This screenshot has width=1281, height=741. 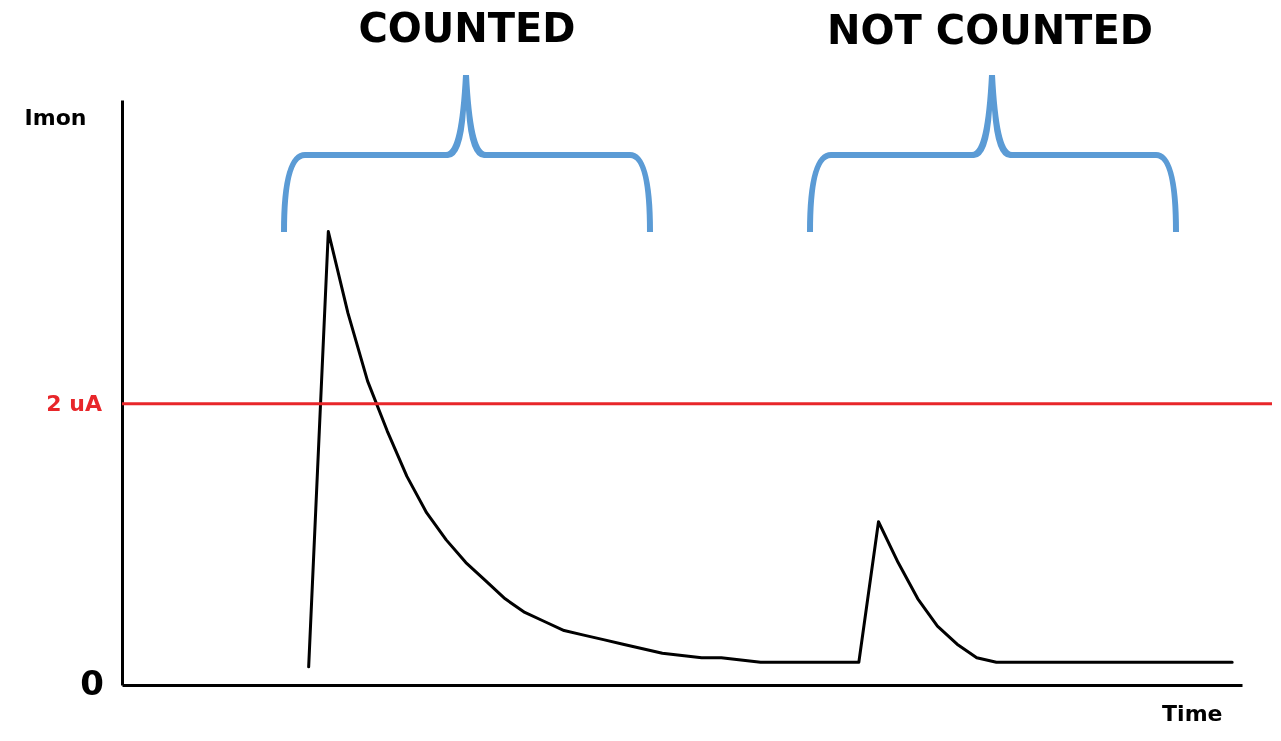 What do you see at coordinates (1192, 713) in the screenshot?
I see `x-axis-title: Time` at bounding box center [1192, 713].